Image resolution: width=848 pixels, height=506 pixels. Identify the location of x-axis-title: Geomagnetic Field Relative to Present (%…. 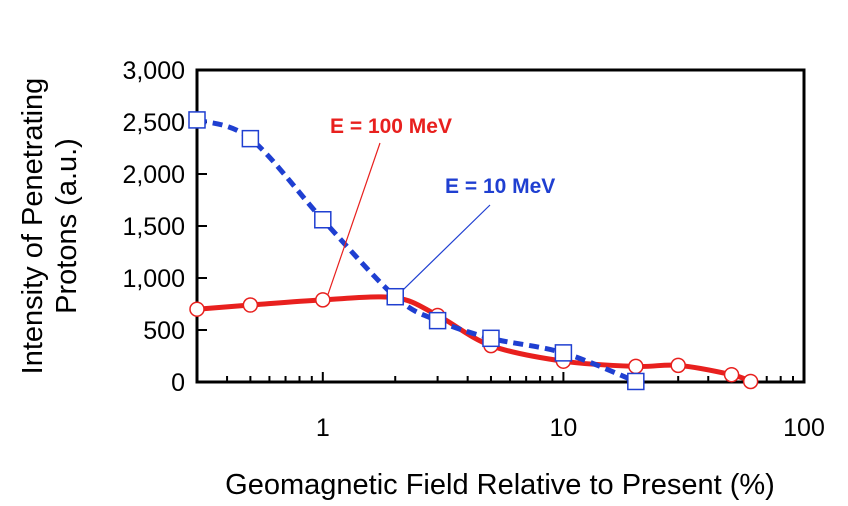
(500, 485).